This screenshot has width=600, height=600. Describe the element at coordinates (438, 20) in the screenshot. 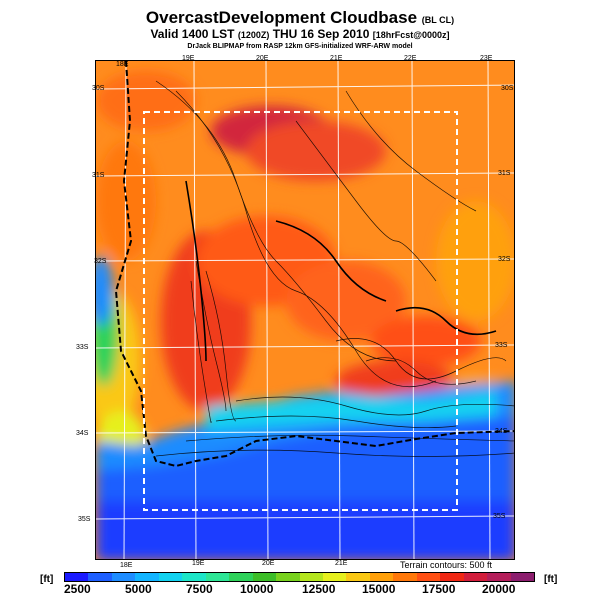

I see `title-suffix: (BL CL)` at that location.